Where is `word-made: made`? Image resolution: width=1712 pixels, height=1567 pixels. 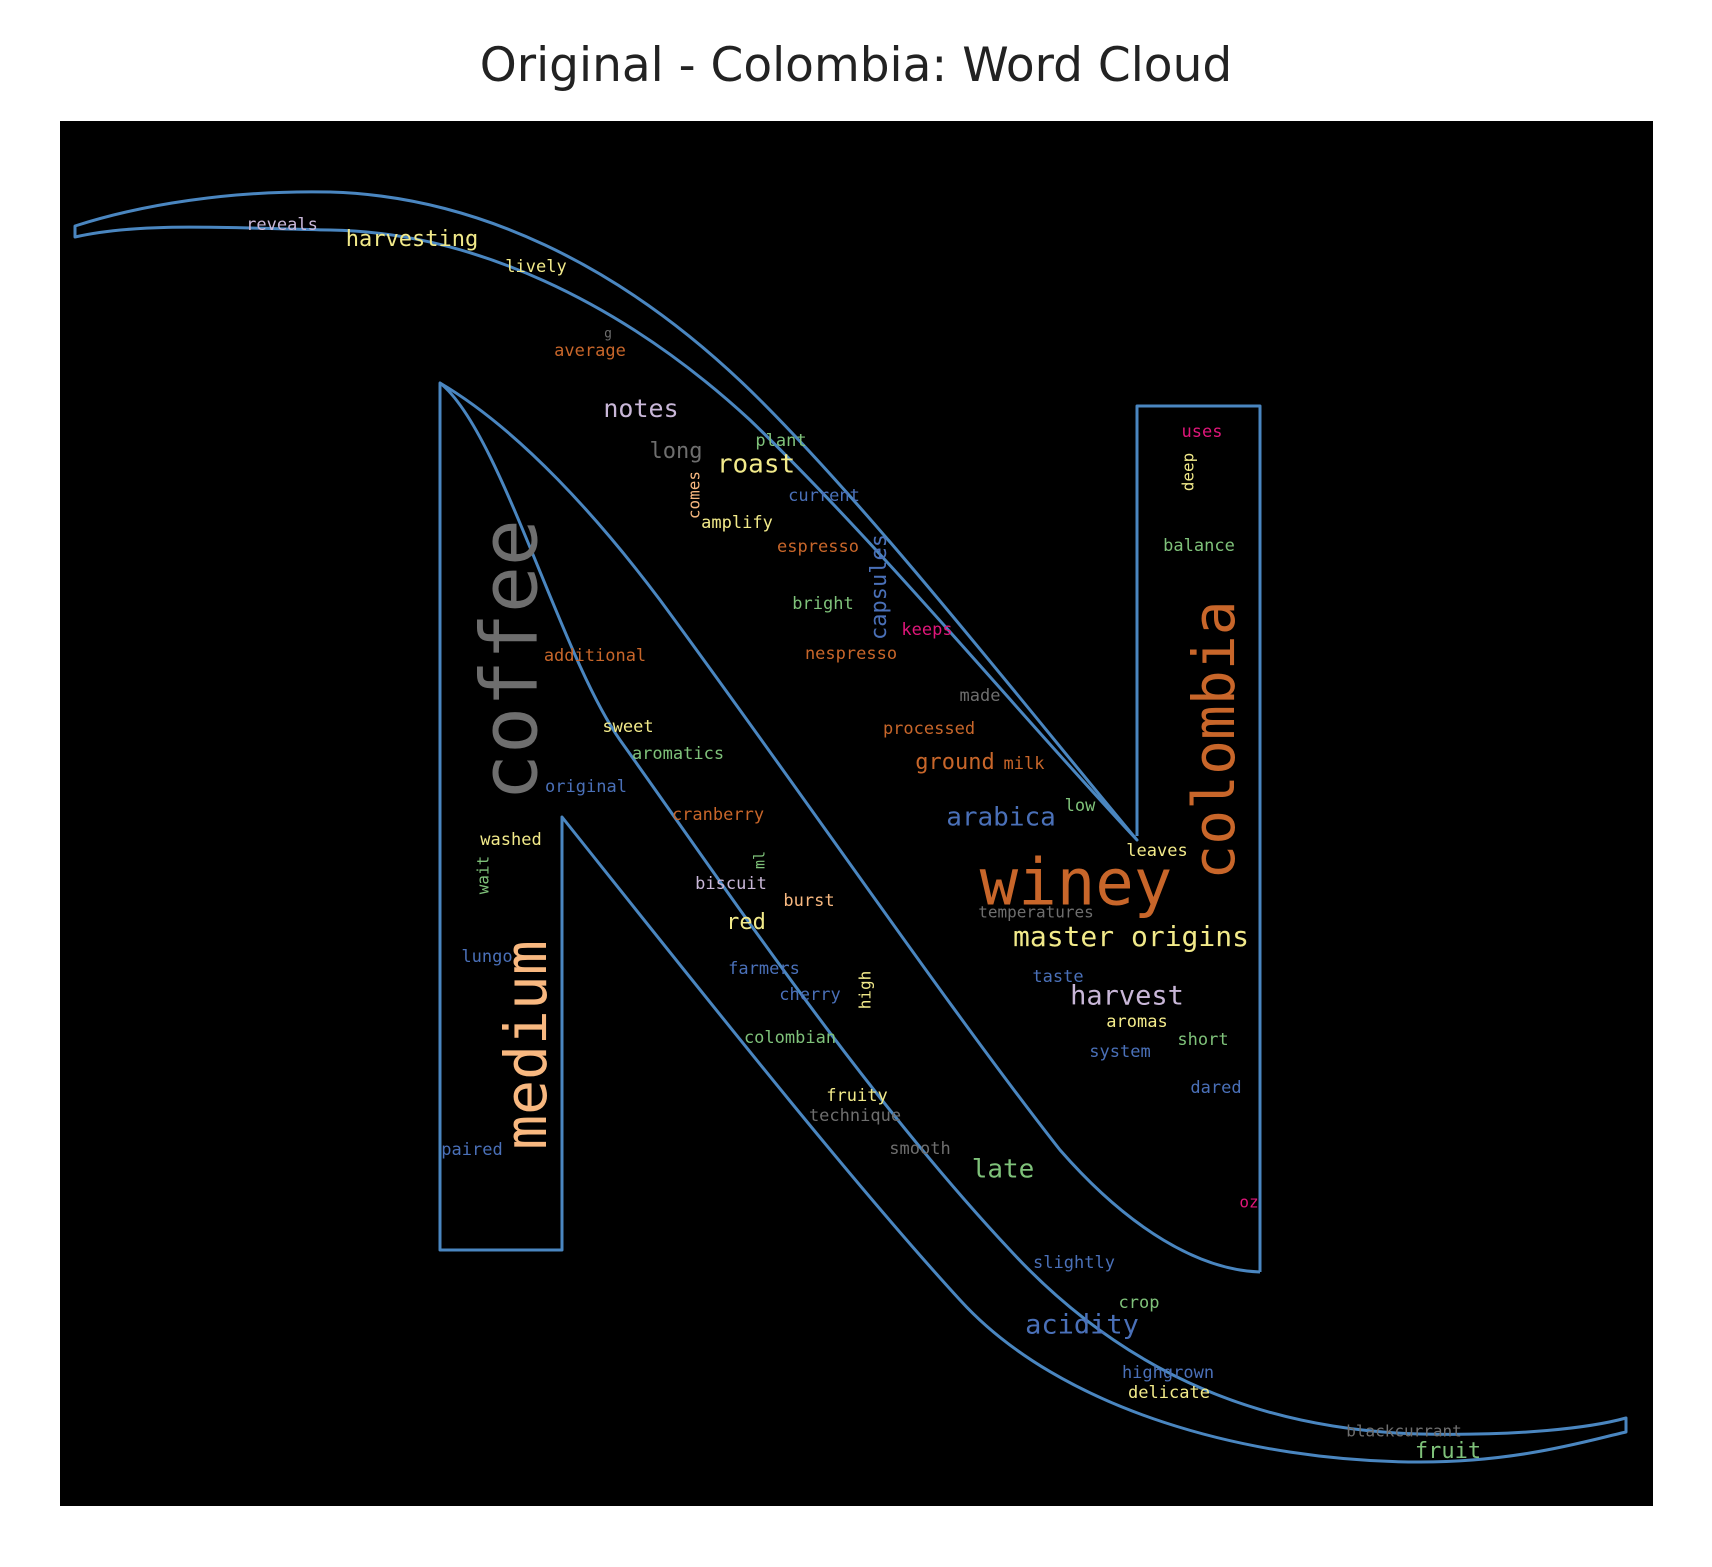
word-made: made is located at coordinates (980, 696).